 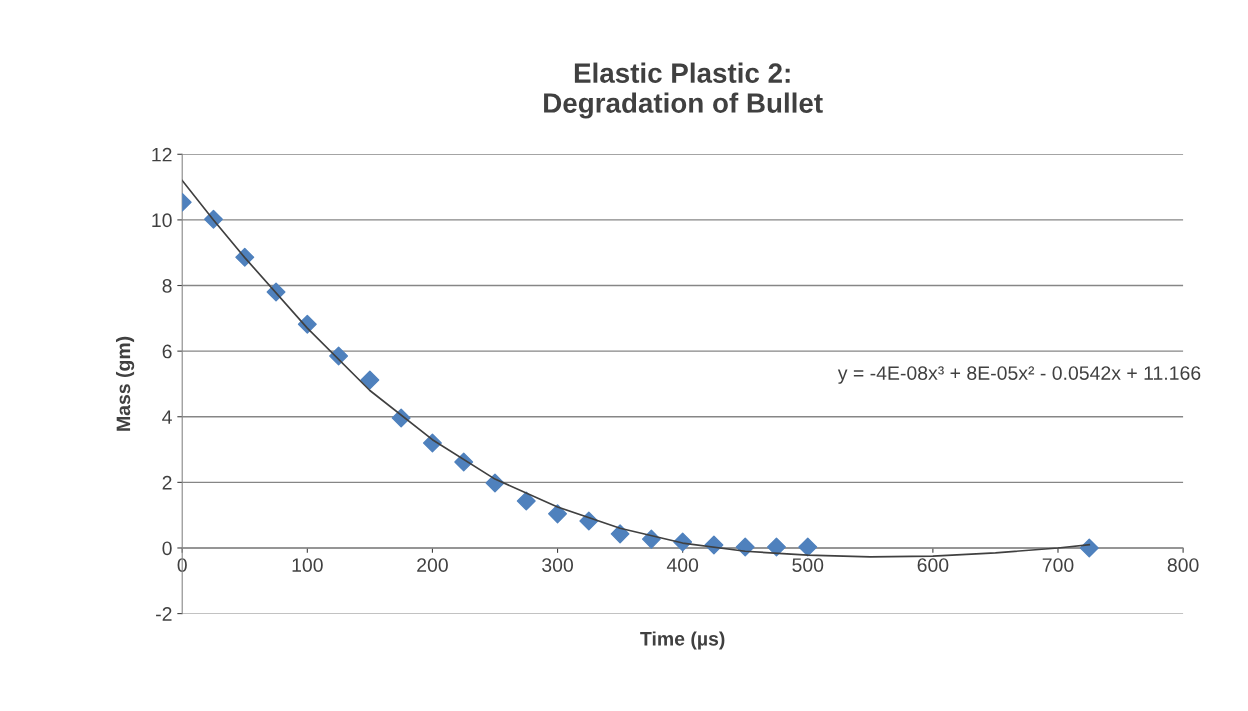 What do you see at coordinates (162, 220) in the screenshot?
I see `y-tick-label: 10` at bounding box center [162, 220].